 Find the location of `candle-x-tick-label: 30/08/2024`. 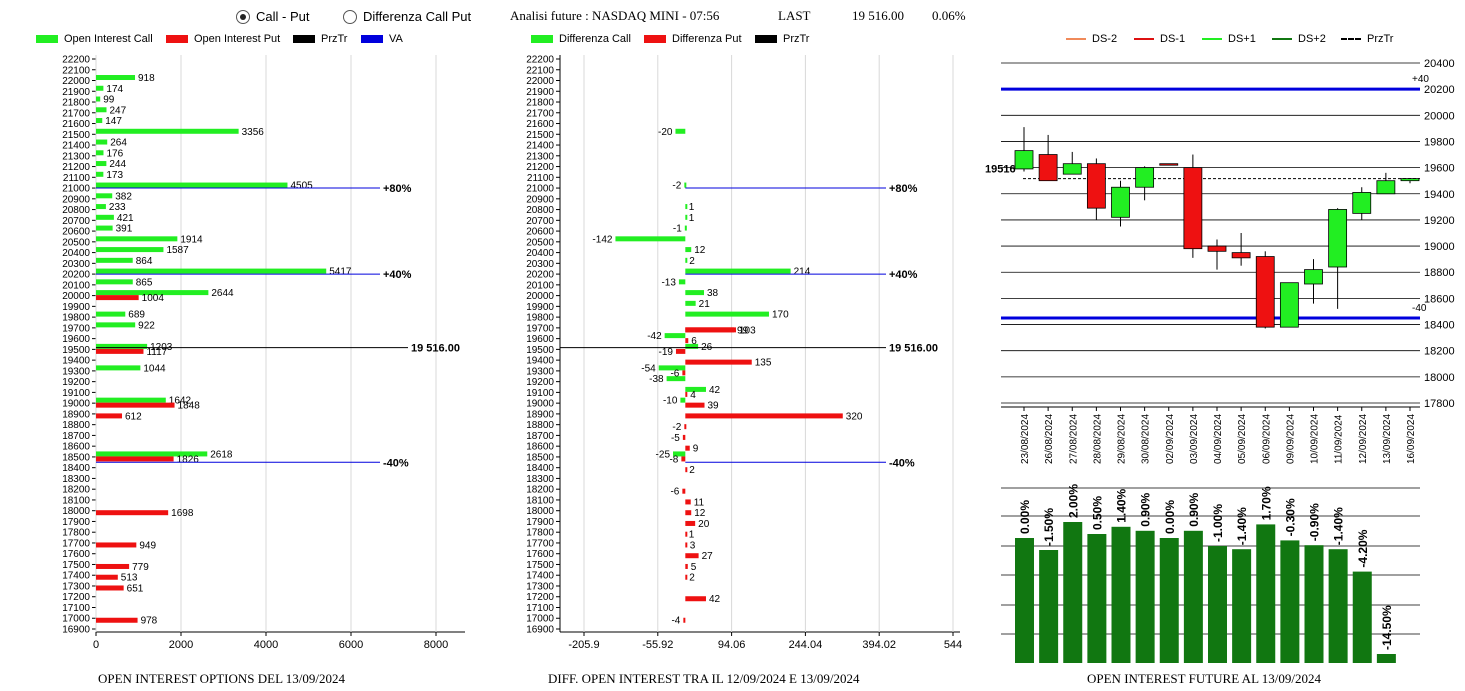

candle-x-tick-label: 30/08/2024 is located at coordinates (1146, 439).